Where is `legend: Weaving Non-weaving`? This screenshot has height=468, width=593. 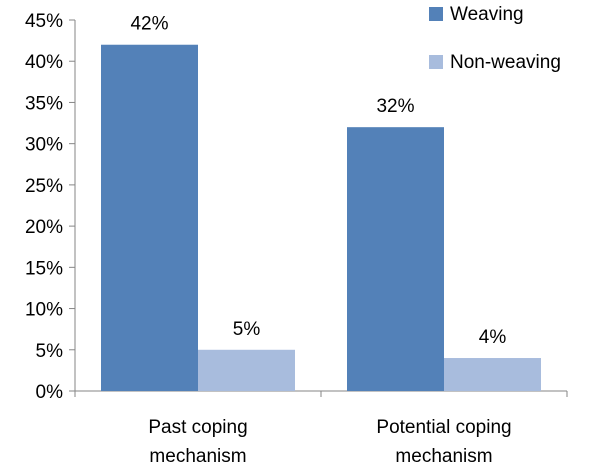 legend: Weaving Non-weaving is located at coordinates (495, 38).